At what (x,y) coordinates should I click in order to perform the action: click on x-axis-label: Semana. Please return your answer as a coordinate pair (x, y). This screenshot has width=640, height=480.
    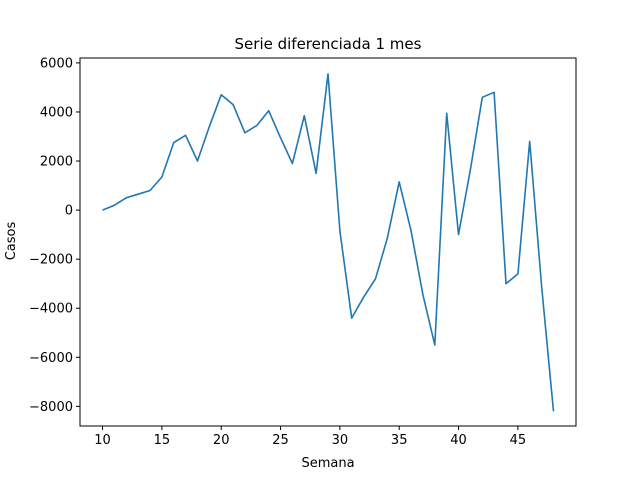
    Looking at the image, I should click on (327, 463).